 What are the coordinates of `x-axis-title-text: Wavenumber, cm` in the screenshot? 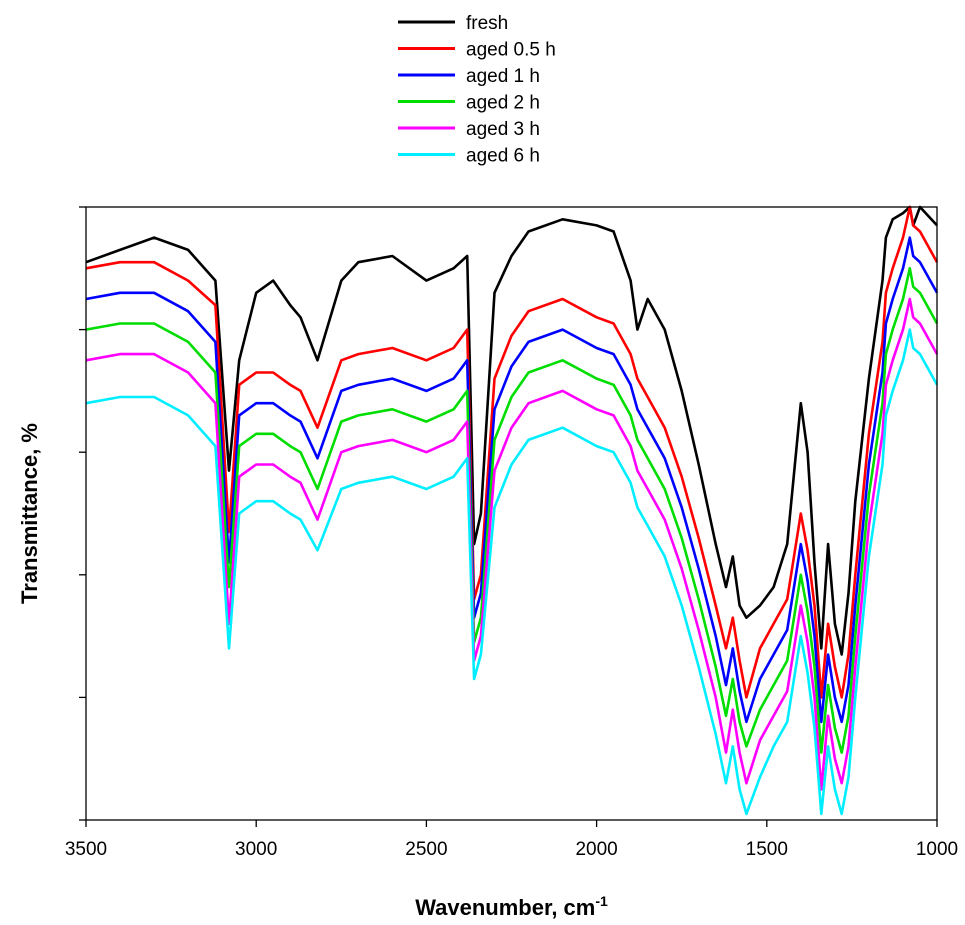 It's located at (505, 907).